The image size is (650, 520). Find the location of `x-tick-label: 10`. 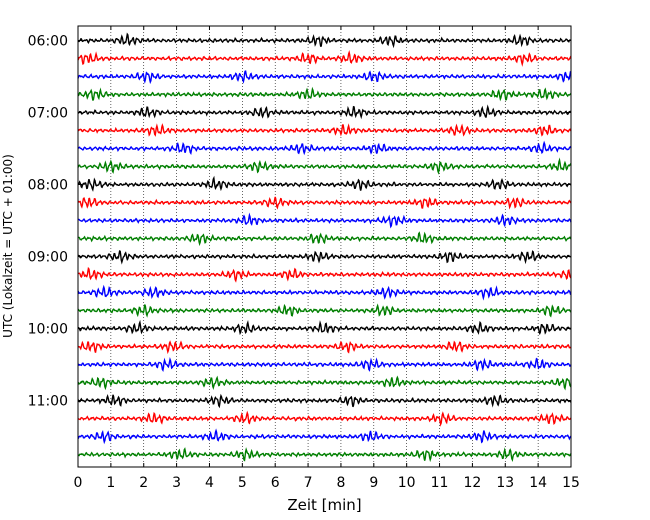

x-tick-label: 10 is located at coordinates (407, 483).